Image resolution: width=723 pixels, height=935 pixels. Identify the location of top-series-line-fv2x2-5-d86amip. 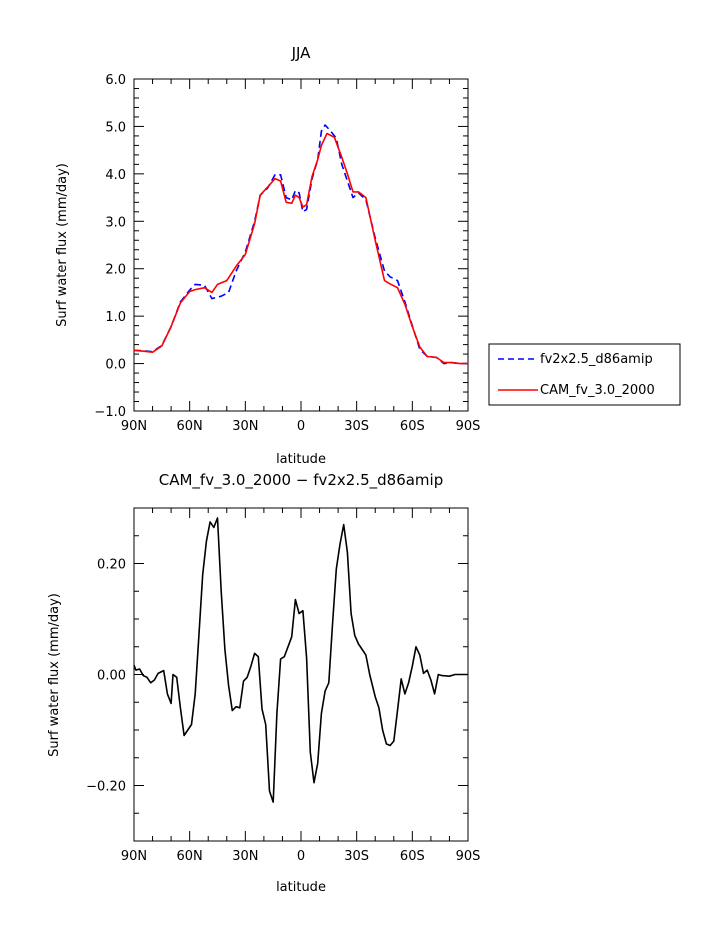
(300, 244).